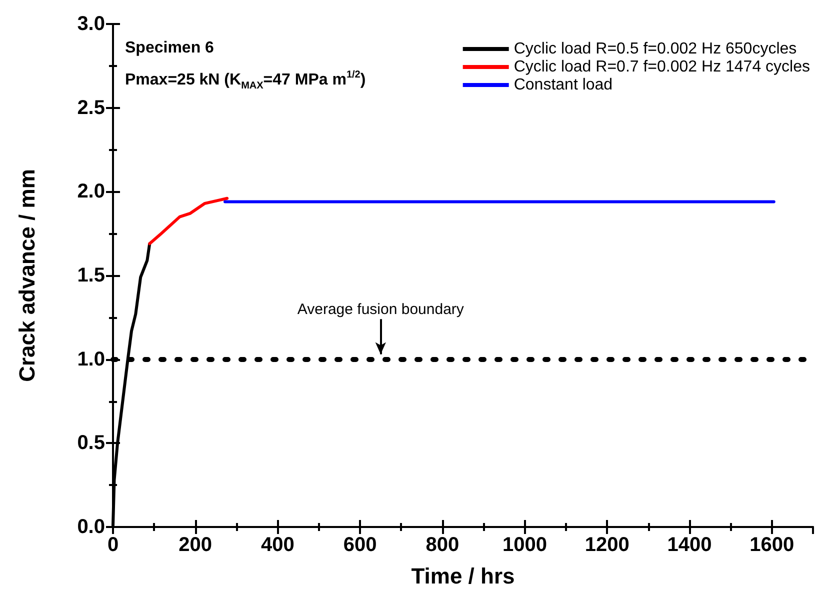  What do you see at coordinates (277, 545) in the screenshot?
I see `x-tick-label: 400` at bounding box center [277, 545].